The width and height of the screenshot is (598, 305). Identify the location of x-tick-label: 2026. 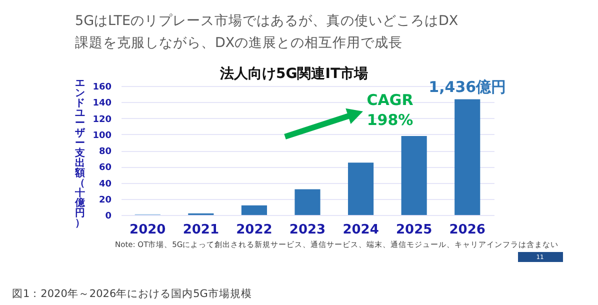
(467, 230).